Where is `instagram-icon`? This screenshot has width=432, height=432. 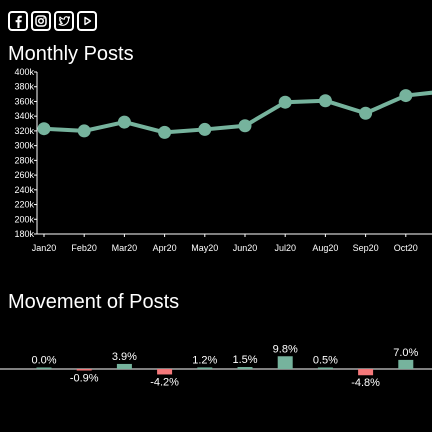 instagram-icon is located at coordinates (41, 21).